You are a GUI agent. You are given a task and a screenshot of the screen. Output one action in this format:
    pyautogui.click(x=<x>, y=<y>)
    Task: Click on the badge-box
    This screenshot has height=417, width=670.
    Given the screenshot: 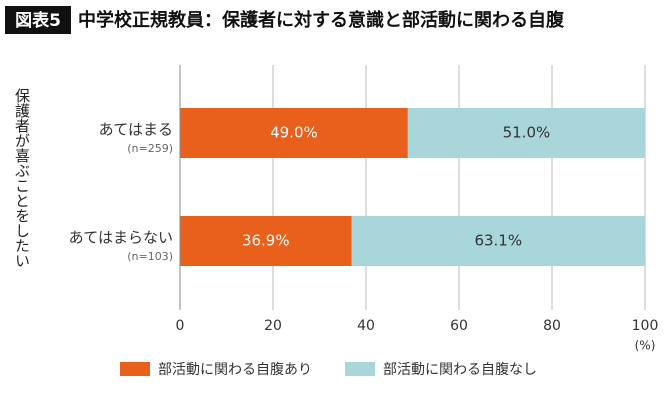 What is the action you would take?
    pyautogui.click(x=38, y=20)
    